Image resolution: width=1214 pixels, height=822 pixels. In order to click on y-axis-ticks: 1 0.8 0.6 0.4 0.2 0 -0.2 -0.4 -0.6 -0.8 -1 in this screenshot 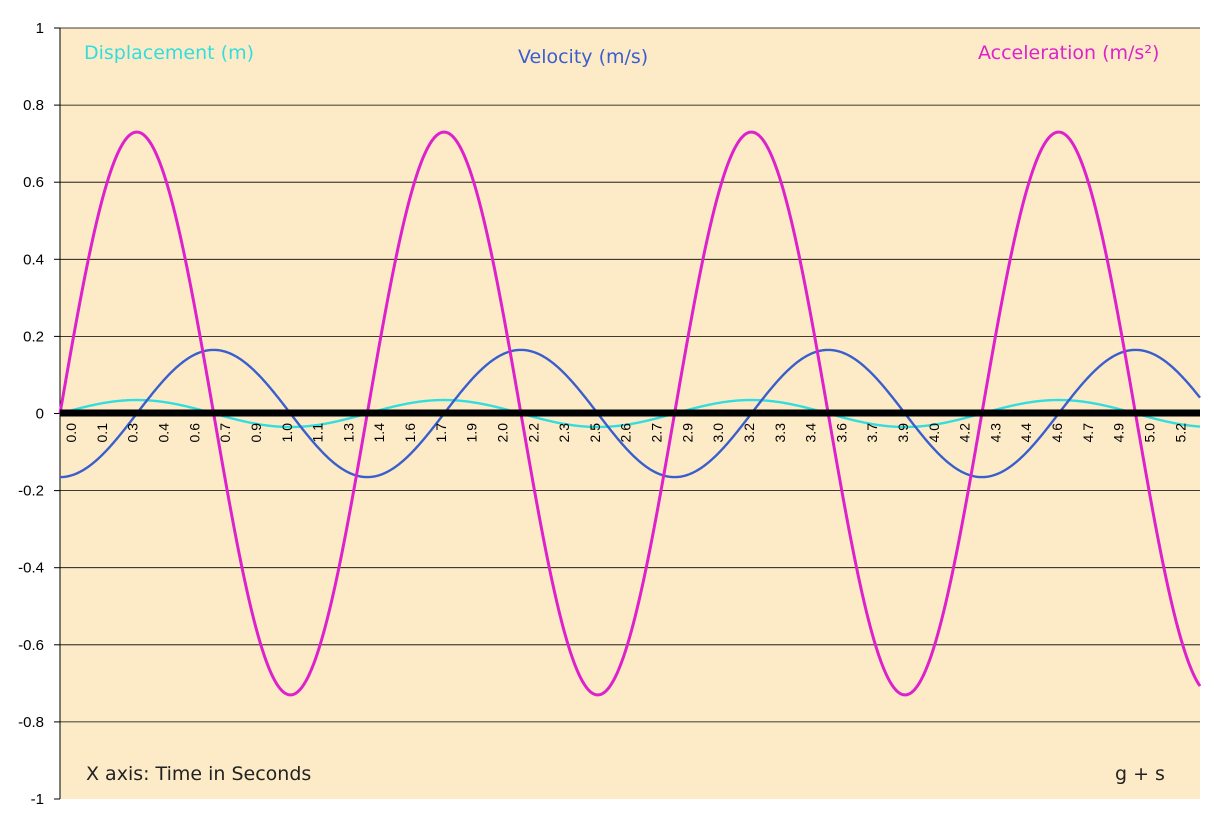, I will do `click(39, 414)`.